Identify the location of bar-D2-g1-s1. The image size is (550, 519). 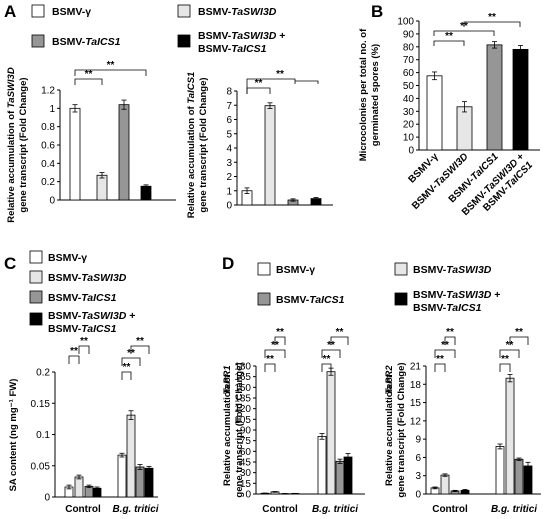
(510, 436).